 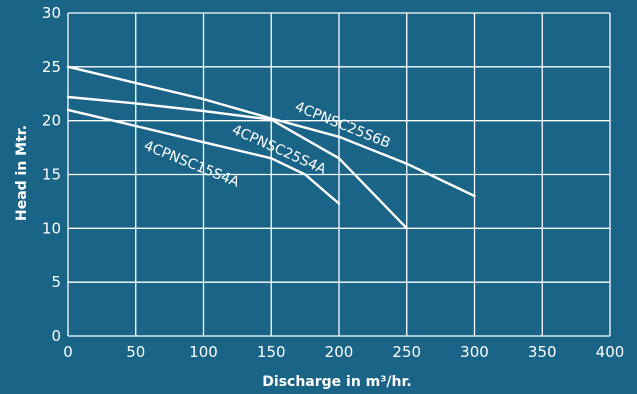 What do you see at coordinates (406, 352) in the screenshot?
I see `x-tick-label: 250` at bounding box center [406, 352].